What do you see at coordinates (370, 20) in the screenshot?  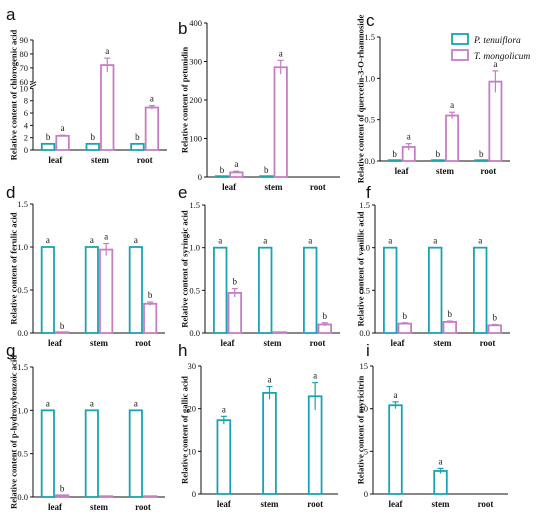 I see `panel-letter: c` at bounding box center [370, 20].